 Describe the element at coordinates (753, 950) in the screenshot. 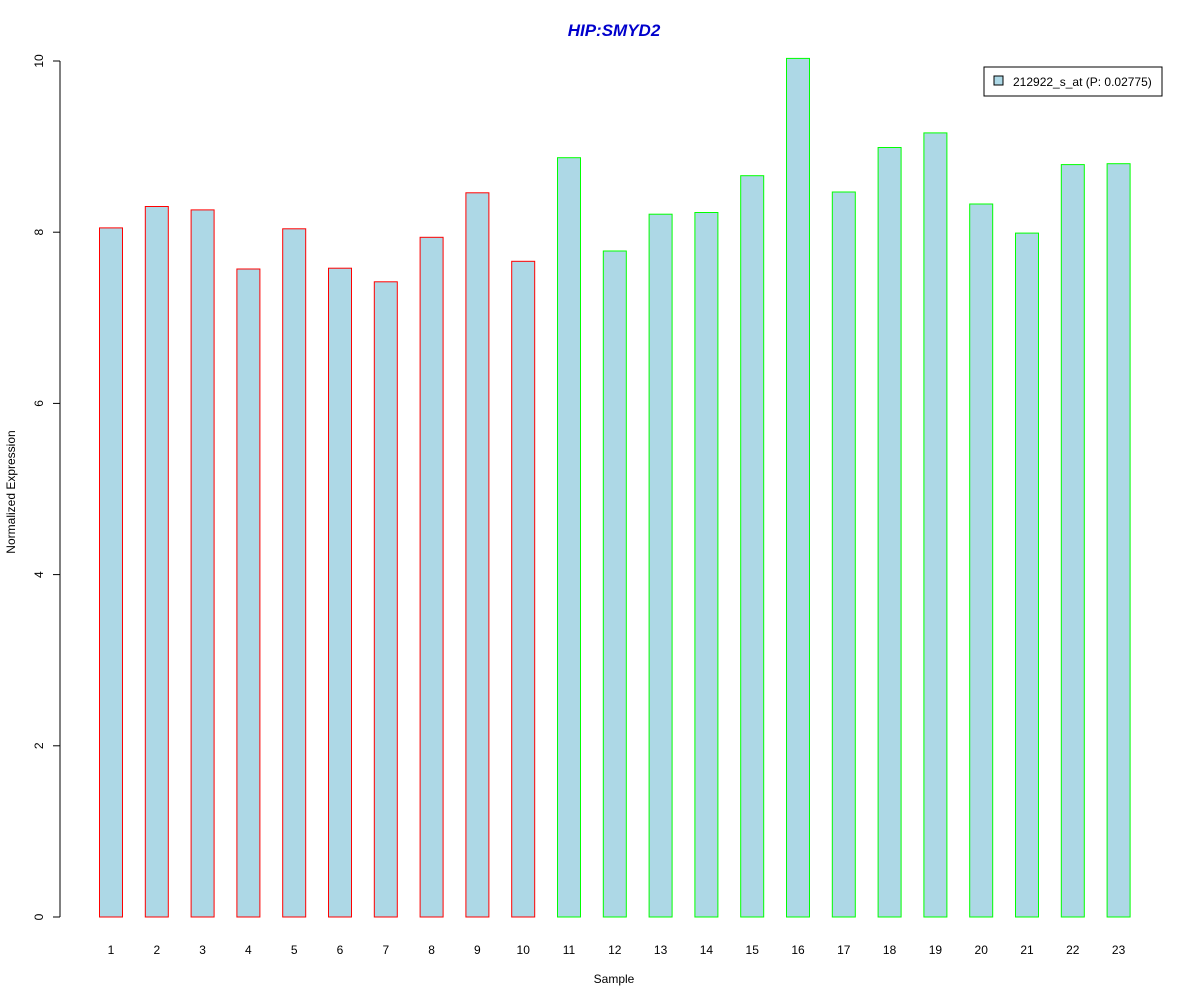

I see `x-tick-label: 15` at that location.